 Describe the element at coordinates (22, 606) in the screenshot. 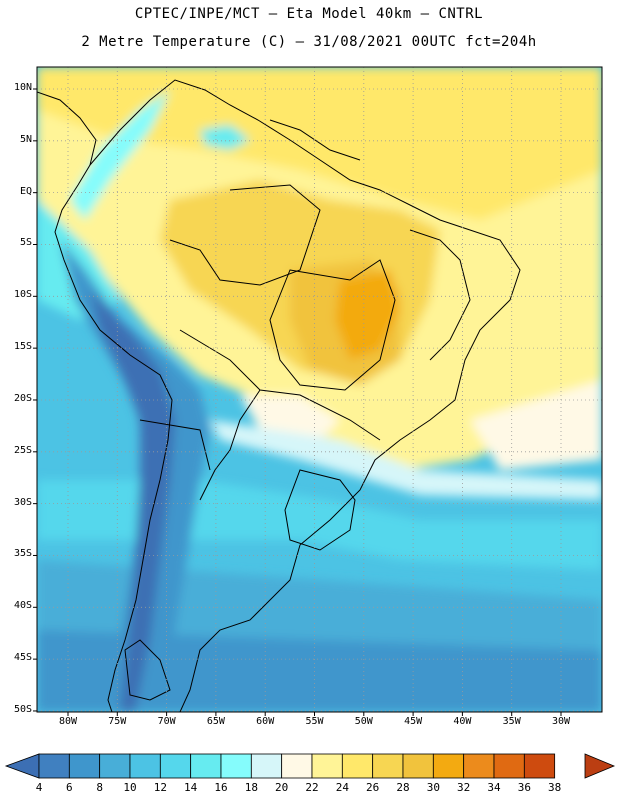

I see `lat-label: 40S` at that location.